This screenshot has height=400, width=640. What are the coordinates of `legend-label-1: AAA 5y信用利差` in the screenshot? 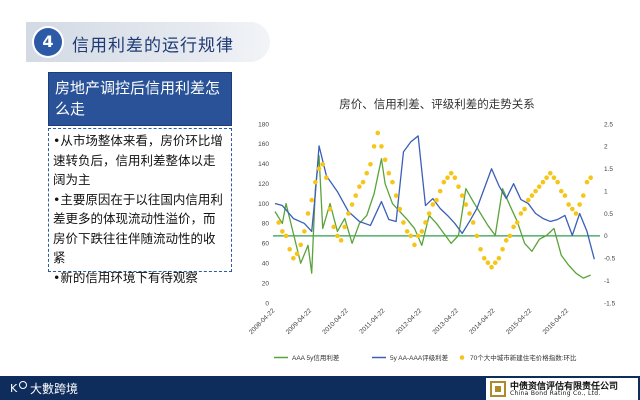 It's located at (316, 357).